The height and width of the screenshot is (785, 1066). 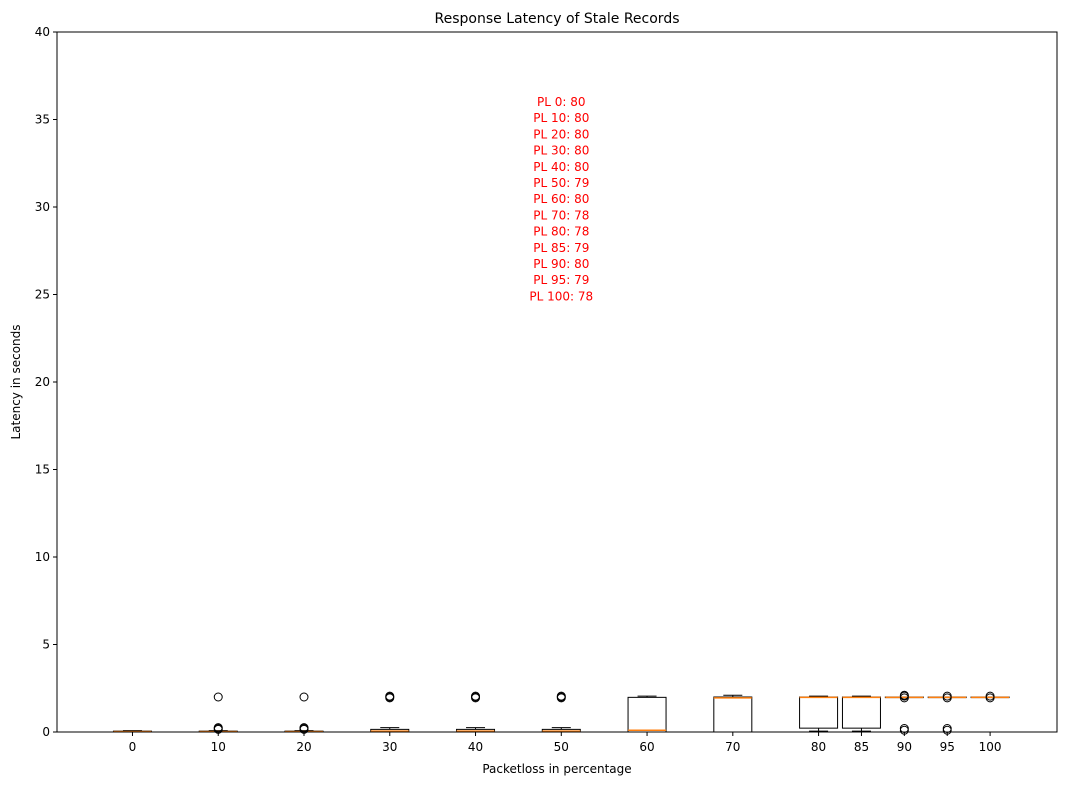 I want to click on annotation-line: PL 30: 80, so click(x=561, y=151).